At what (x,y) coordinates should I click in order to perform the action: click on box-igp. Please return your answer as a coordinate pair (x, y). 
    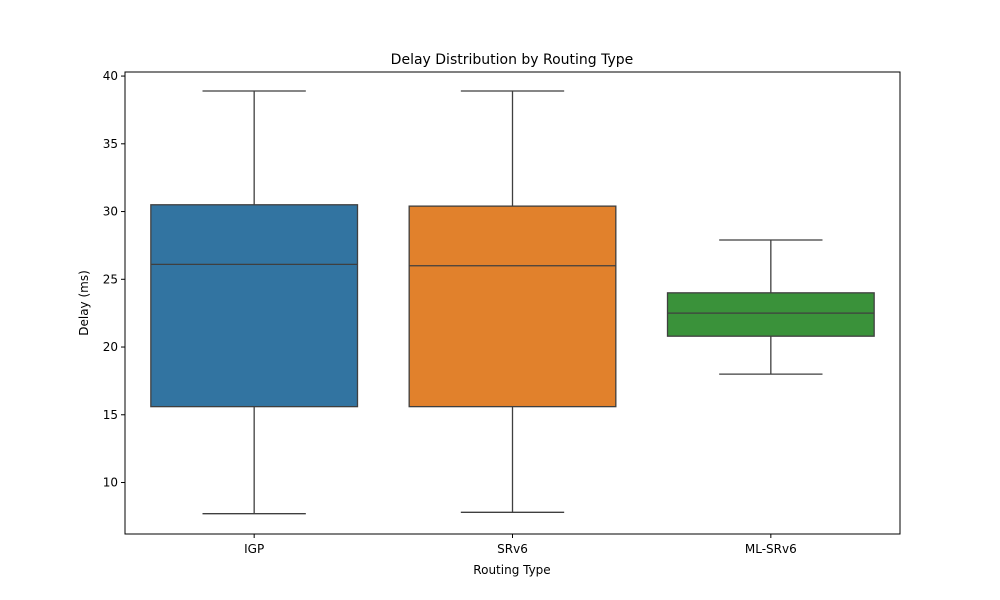
    Looking at the image, I should click on (254, 306).